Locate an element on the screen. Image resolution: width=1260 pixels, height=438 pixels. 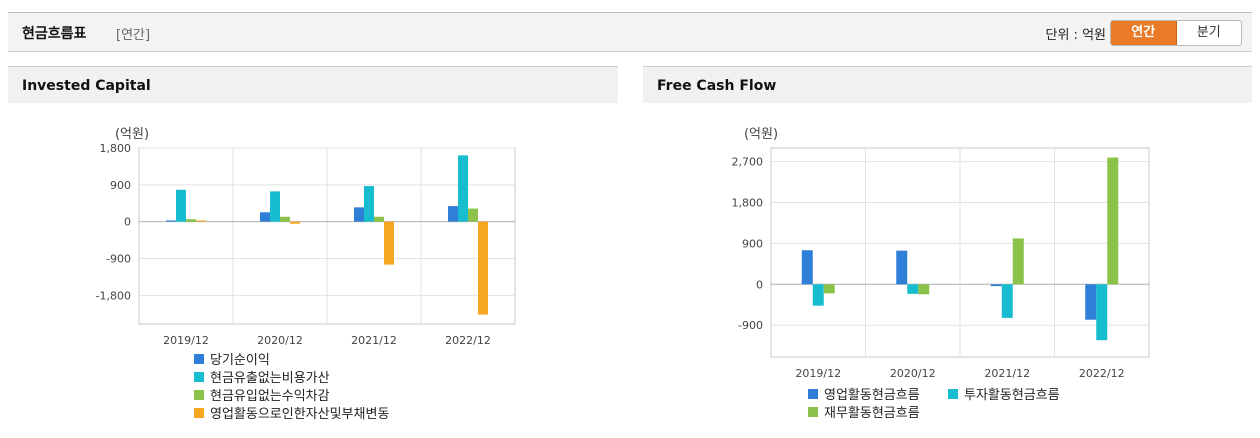
section-header: 현금흐름표 [연간] 단위 : 억원 연간 분기 is located at coordinates (630, 32).